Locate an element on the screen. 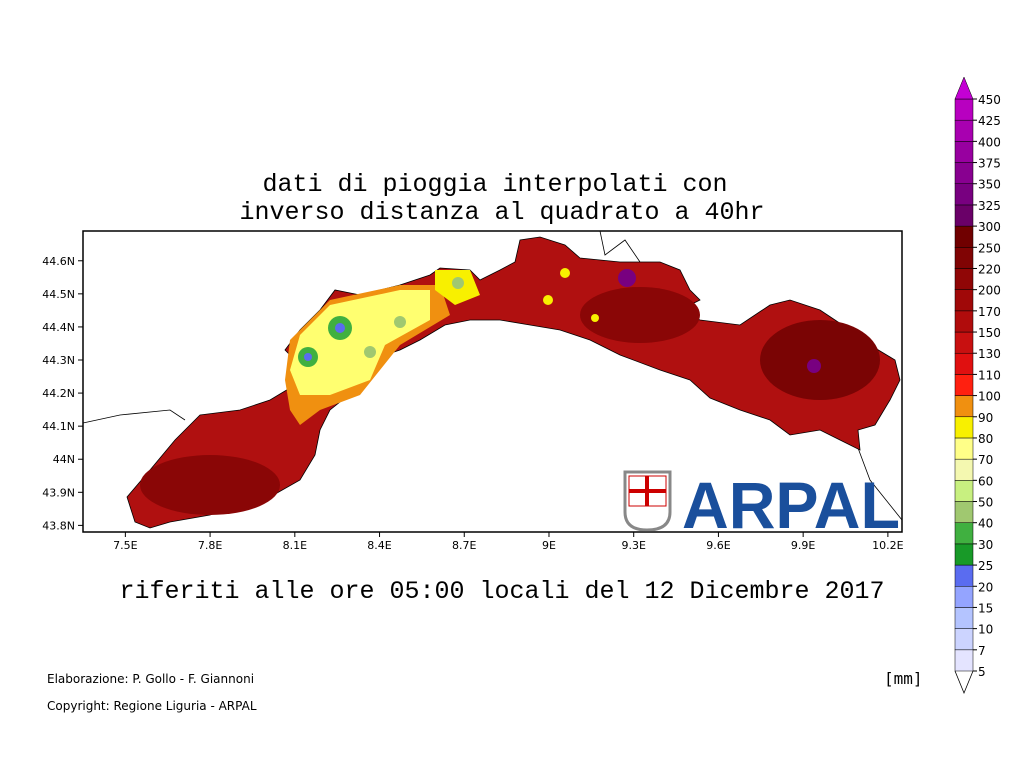 The image size is (1024, 768). colorbar-label: 20 is located at coordinates (985, 587).